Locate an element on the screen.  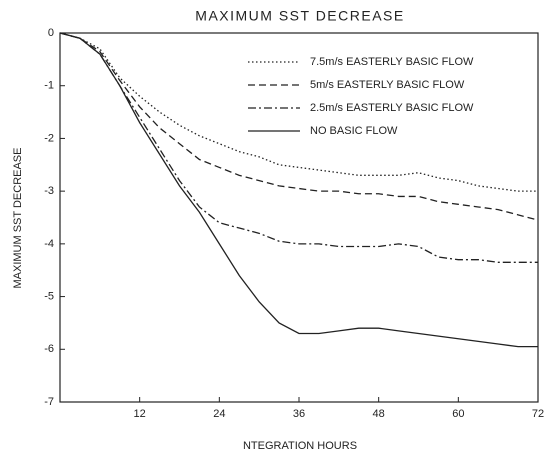
x-tick-label: 60 is located at coordinates (458, 414).